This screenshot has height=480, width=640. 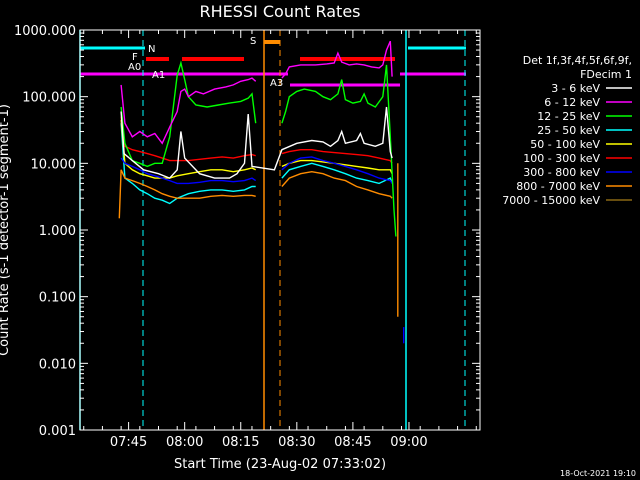 I want to click on series-line-50-100-kev-seg1, so click(x=337, y=166).